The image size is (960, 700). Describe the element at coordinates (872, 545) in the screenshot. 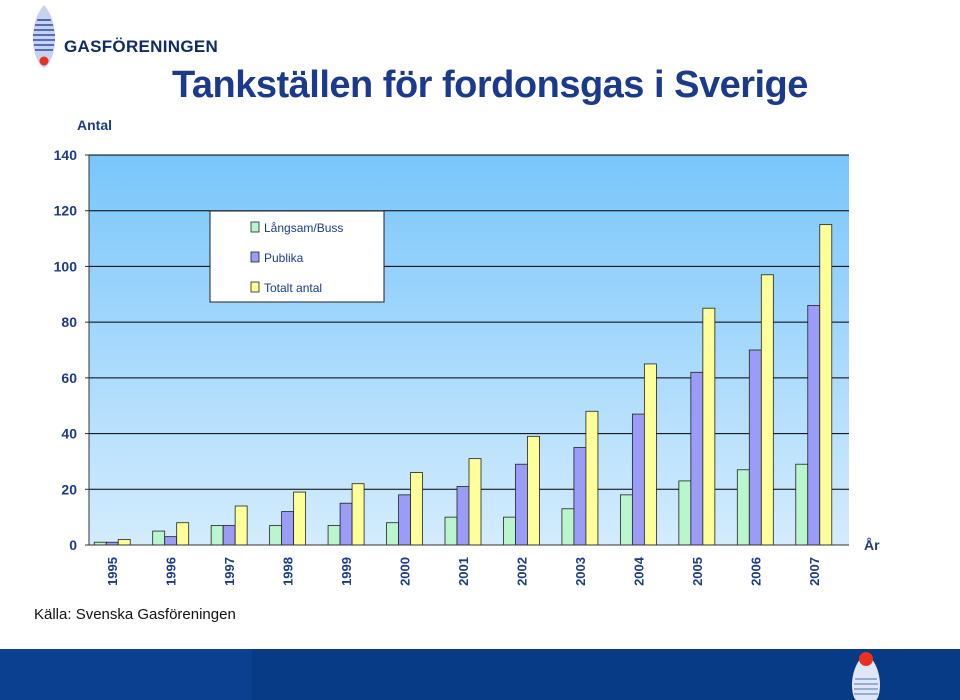

I see `x-axis-label: År` at that location.